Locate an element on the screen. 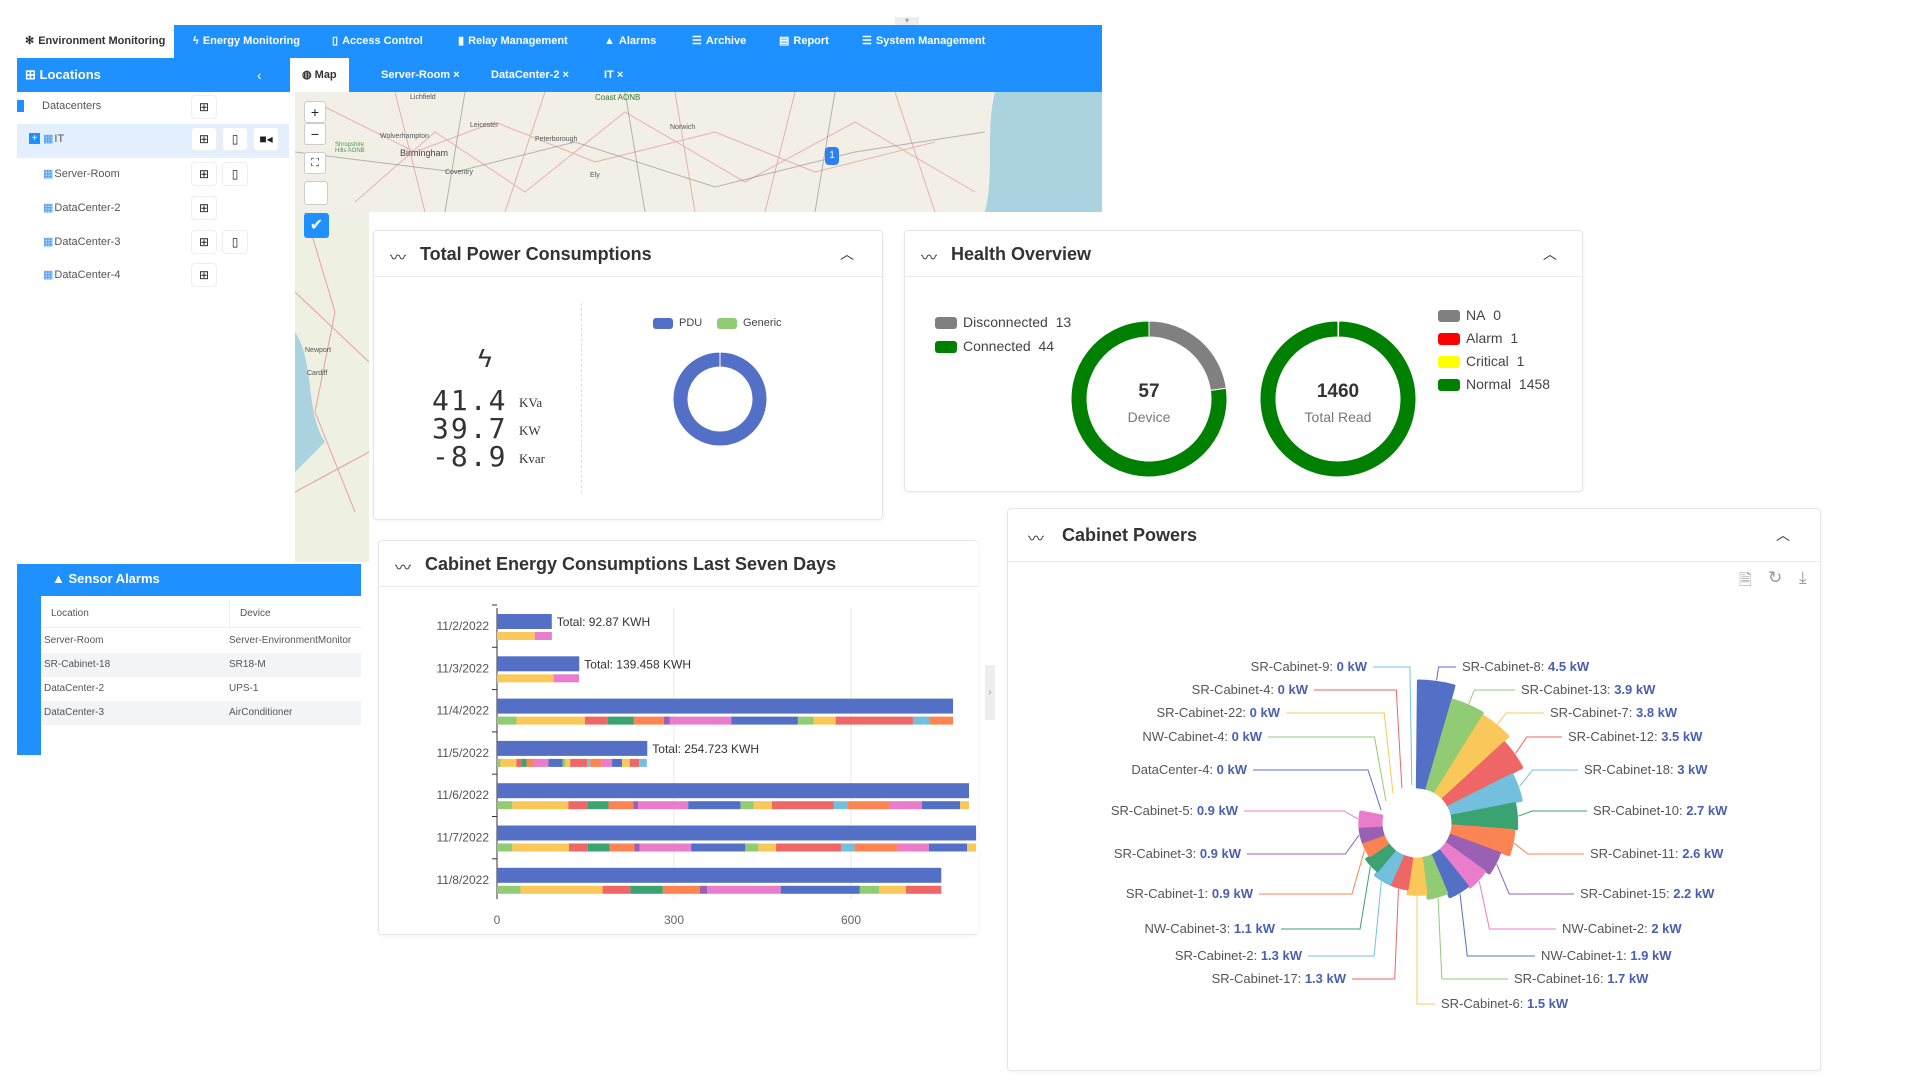 This screenshot has height=1080, width=1920. slice-label: NW-Cabinet-2: 2 kW is located at coordinates (1622, 928).